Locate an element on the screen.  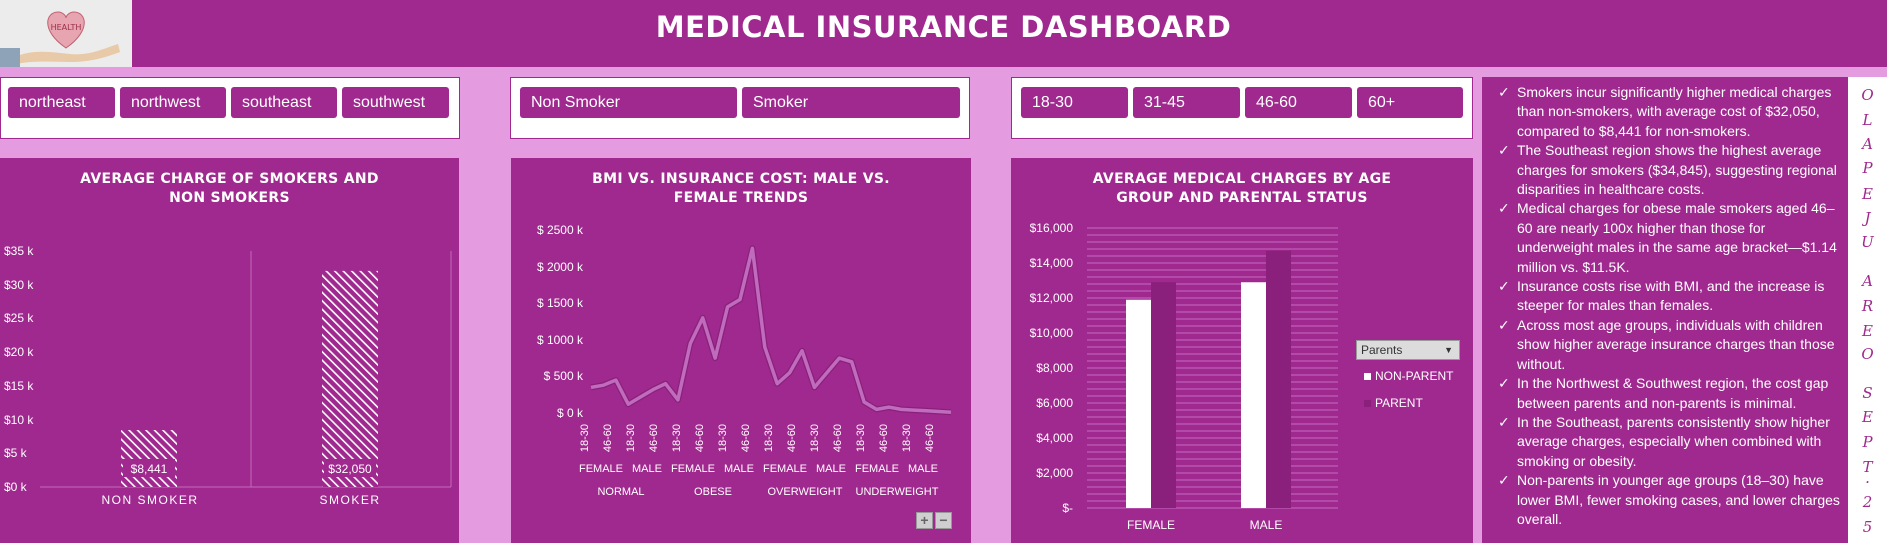
smoker-bar-chart: $8,441 $32,050 is located at coordinates (246, 369).